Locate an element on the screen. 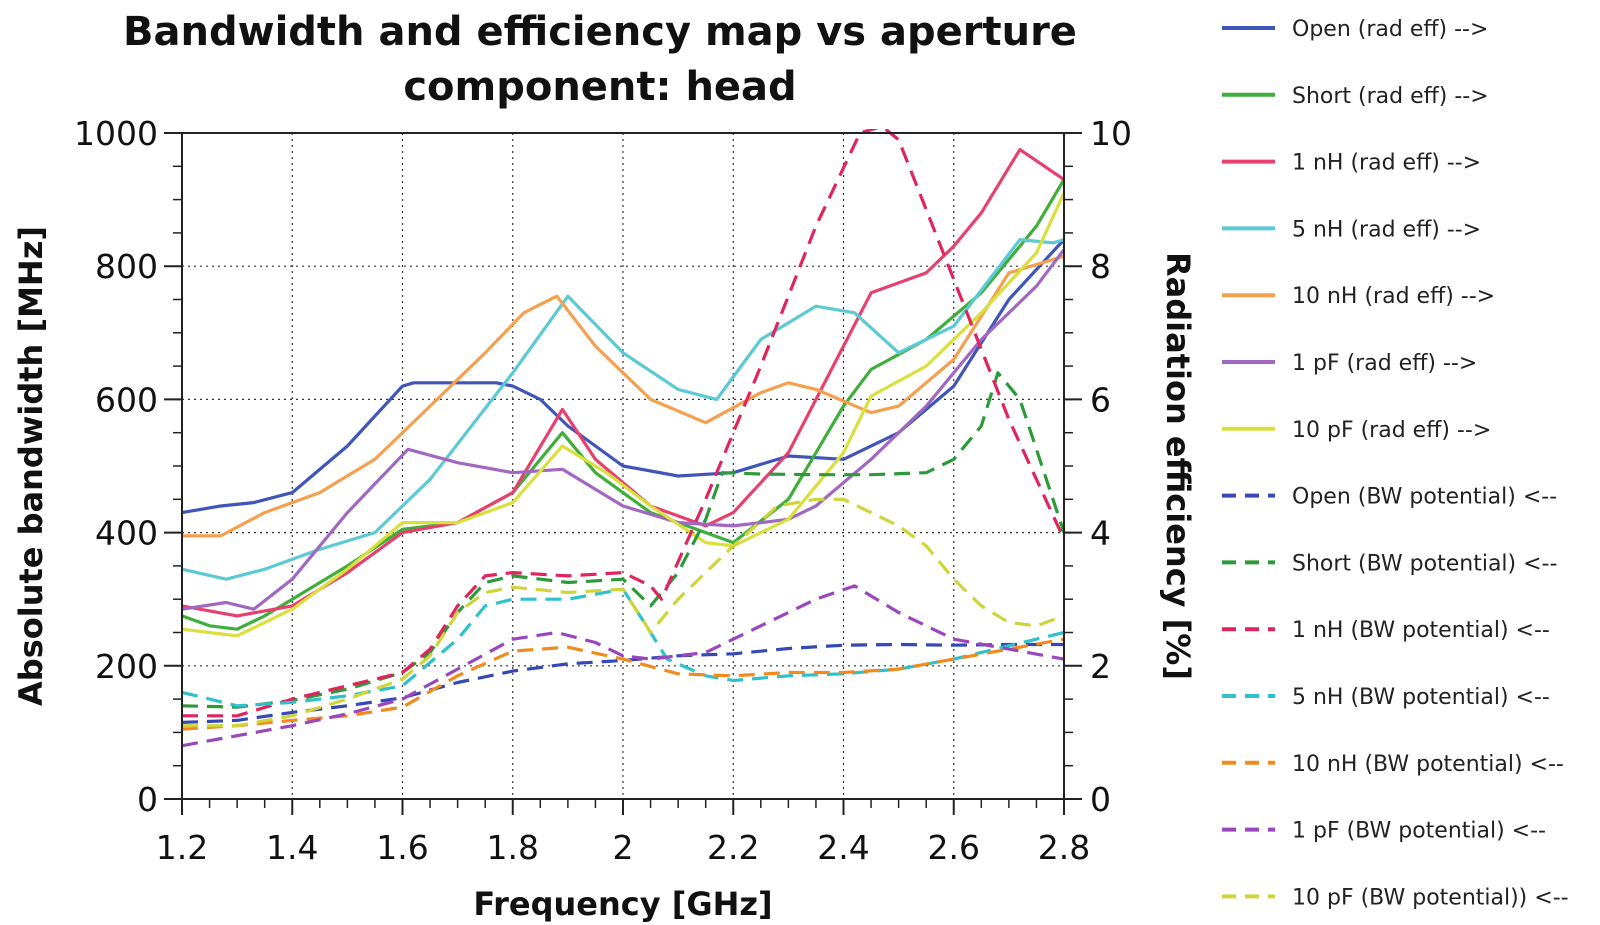 This screenshot has width=1600, height=925. x-tick-label: 2.8 is located at coordinates (1064, 847).